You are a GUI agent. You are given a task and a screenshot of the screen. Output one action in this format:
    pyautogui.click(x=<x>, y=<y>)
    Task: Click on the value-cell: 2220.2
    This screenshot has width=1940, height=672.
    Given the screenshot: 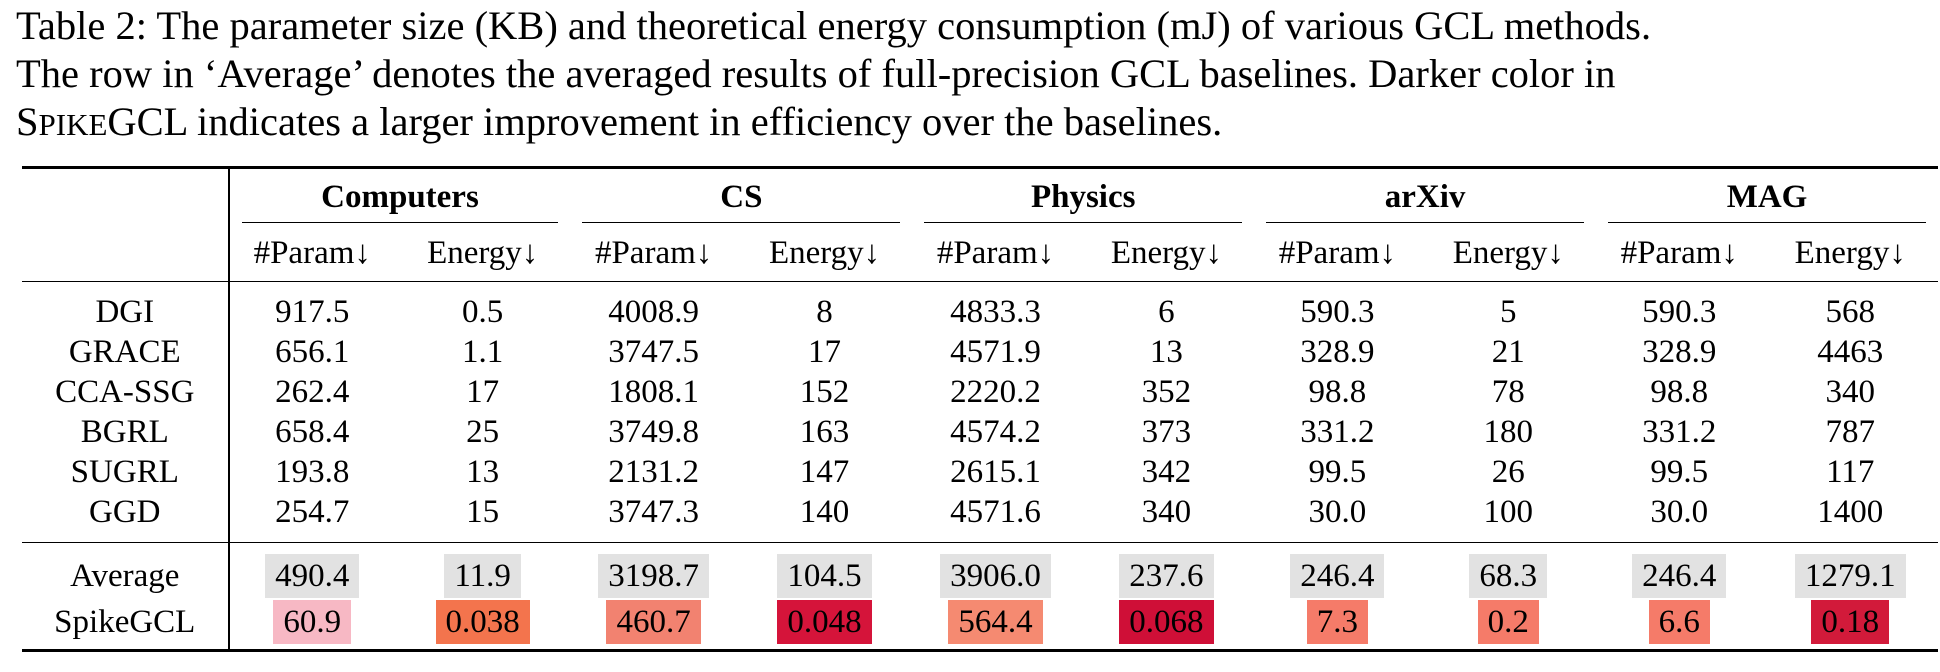 What is the action you would take?
    pyautogui.click(x=995, y=392)
    